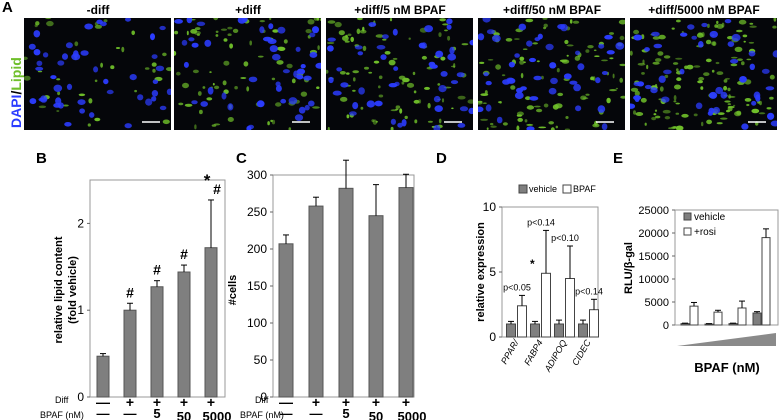 This screenshot has height=420, width=781. Describe the element at coordinates (62, 400) in the screenshot. I see `diff-row-label: Diff` at that location.